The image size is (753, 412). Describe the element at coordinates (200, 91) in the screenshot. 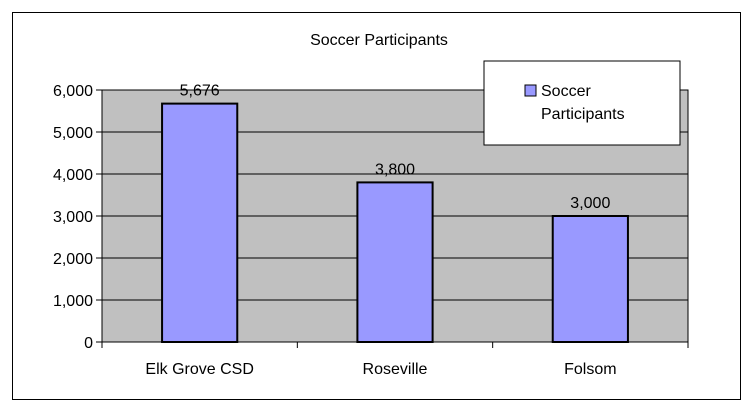

I see `data-label: 5,676` at that location.